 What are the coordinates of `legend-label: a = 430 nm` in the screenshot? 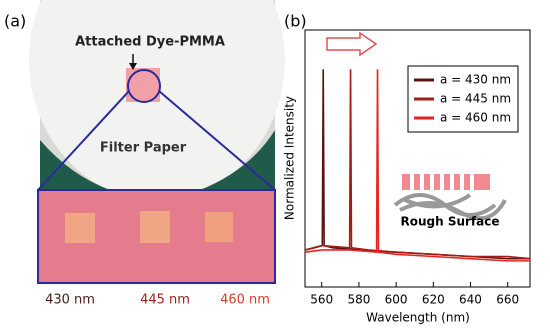 It's located at (475, 80).